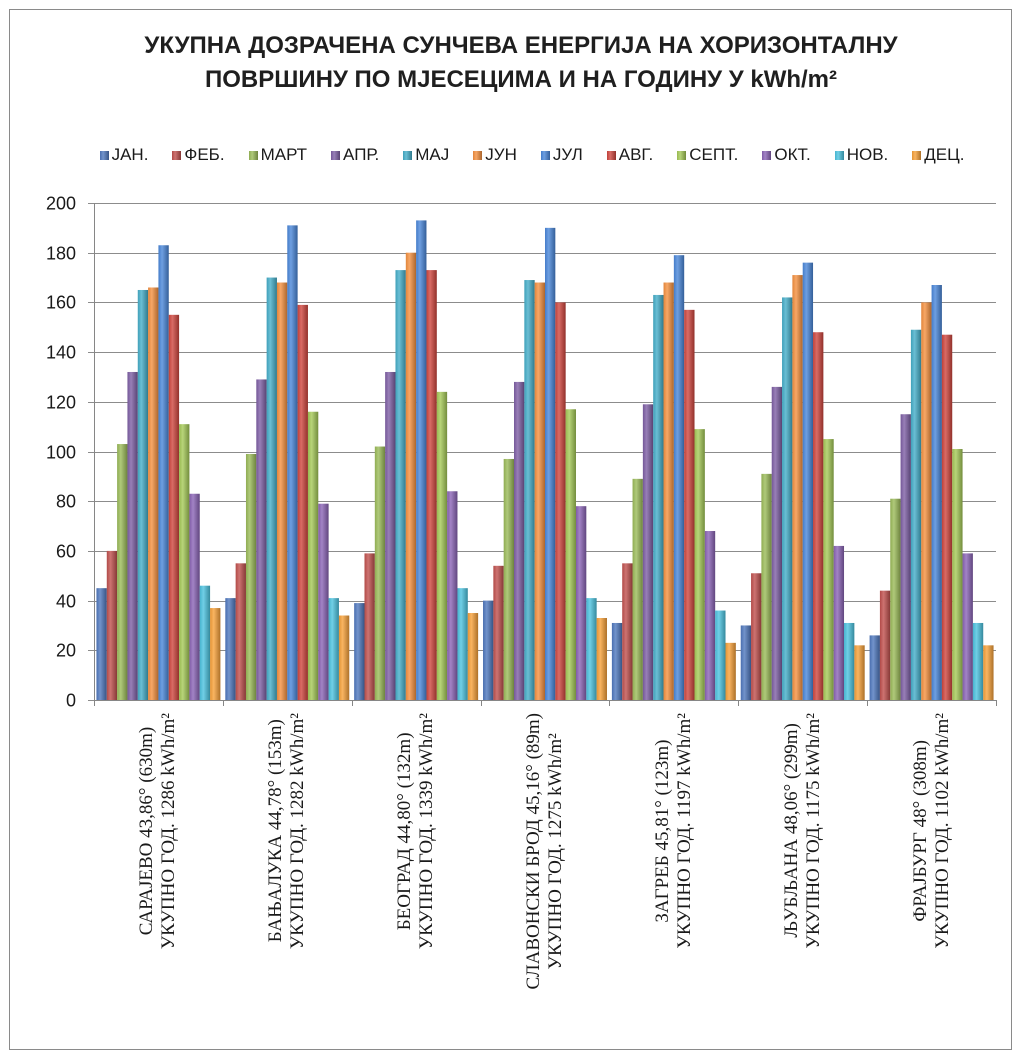 The height and width of the screenshot is (1060, 1022). Describe the element at coordinates (61, 254) in the screenshot. I see `y-tick-label: 180` at that location.